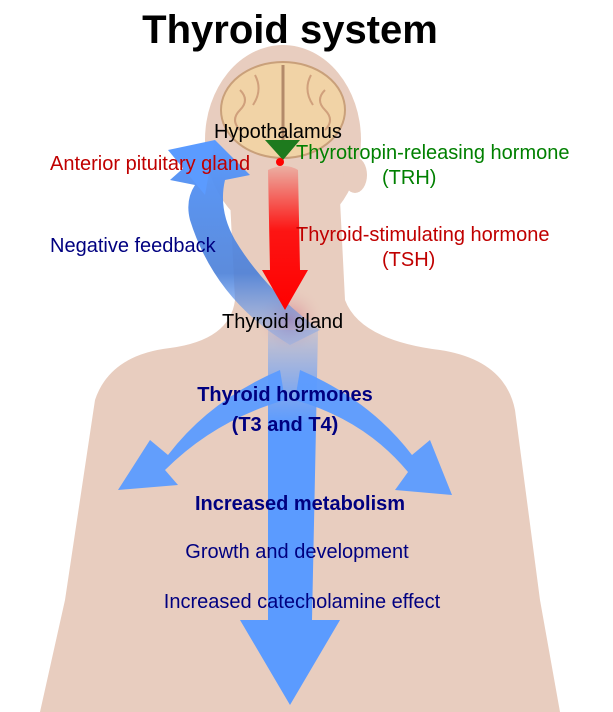  What do you see at coordinates (282, 150) in the screenshot?
I see `trh-arrow` at bounding box center [282, 150].